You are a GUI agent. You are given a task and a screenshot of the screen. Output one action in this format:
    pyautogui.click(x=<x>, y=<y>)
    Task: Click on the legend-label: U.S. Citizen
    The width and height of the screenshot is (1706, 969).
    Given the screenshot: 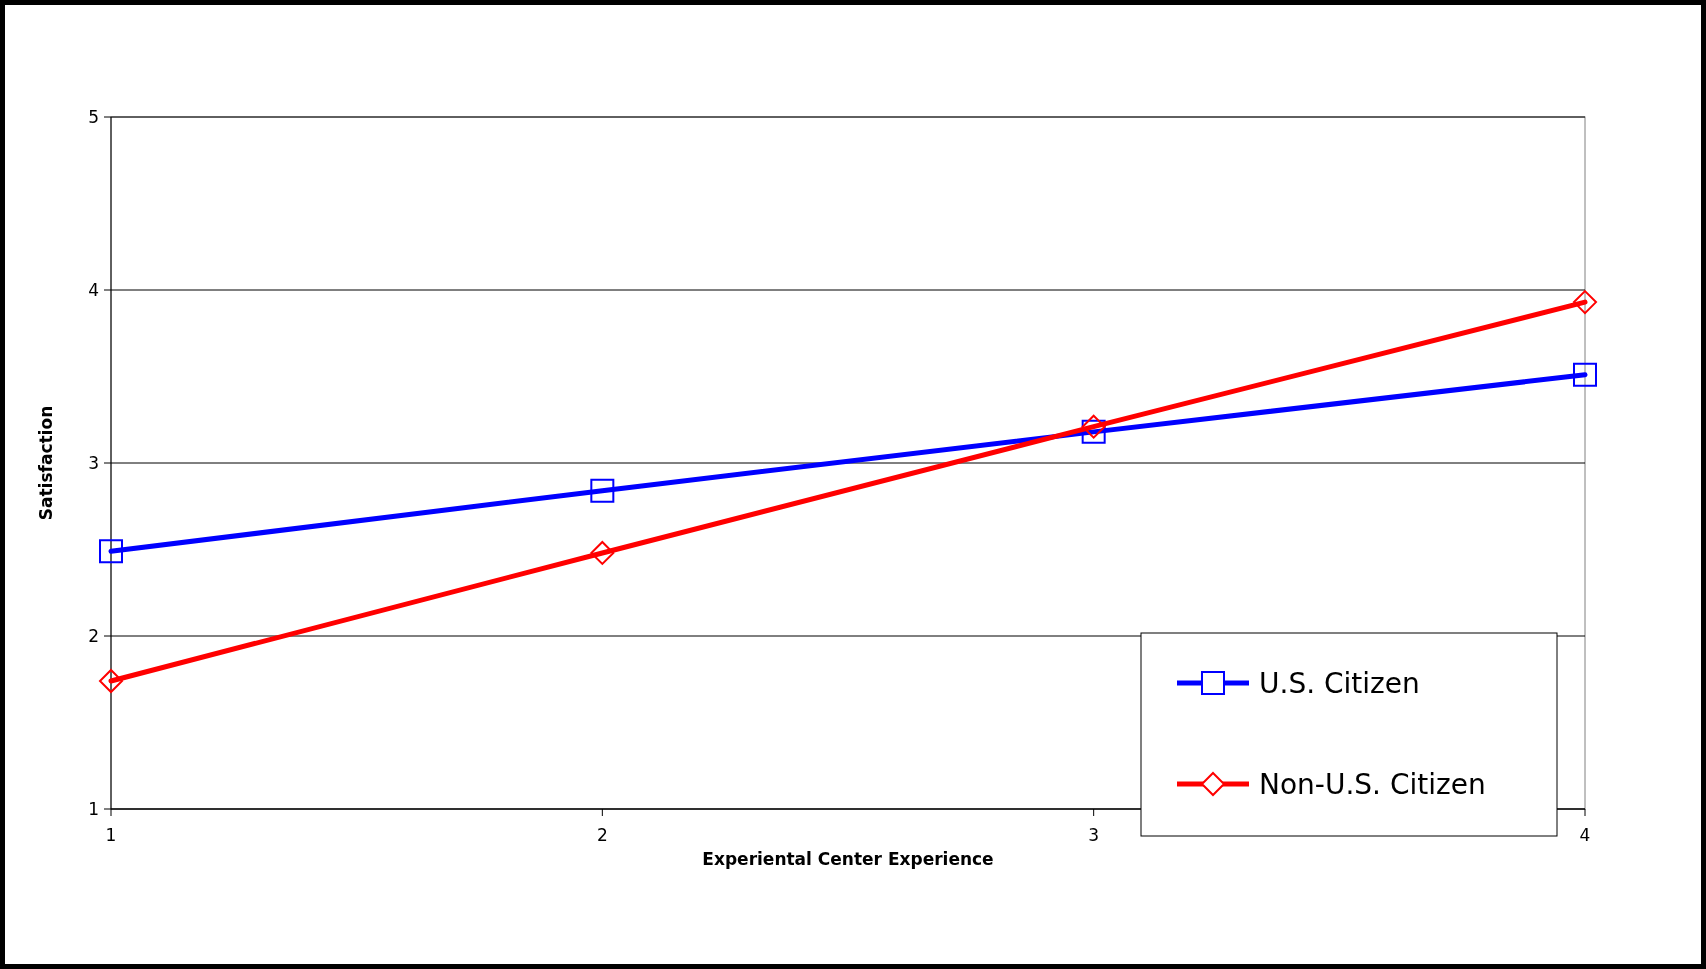 What is the action you would take?
    pyautogui.click(x=1339, y=683)
    